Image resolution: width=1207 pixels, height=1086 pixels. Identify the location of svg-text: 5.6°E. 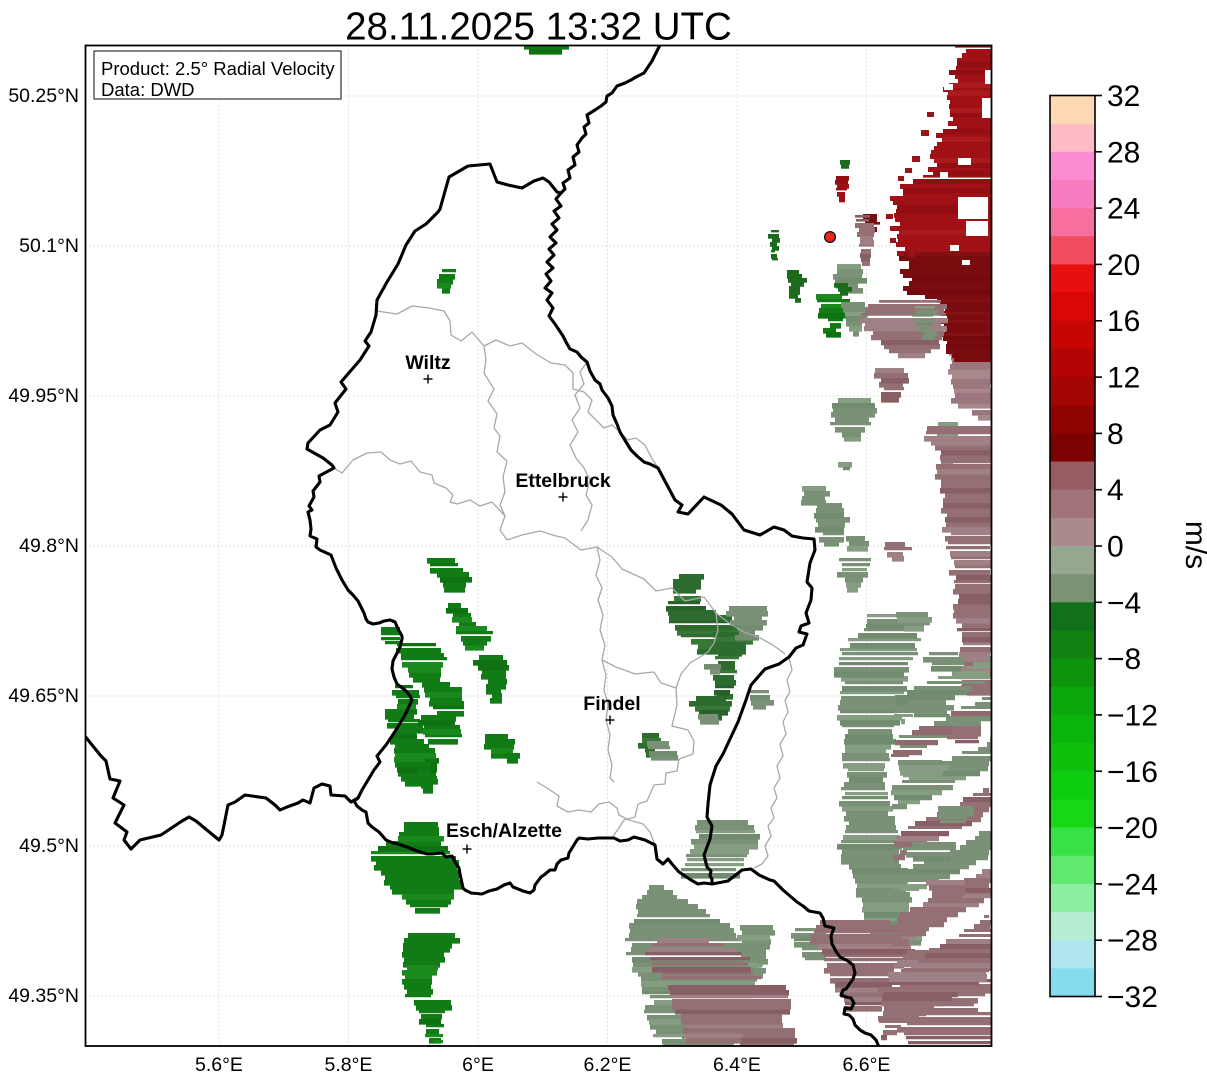
(219, 1065).